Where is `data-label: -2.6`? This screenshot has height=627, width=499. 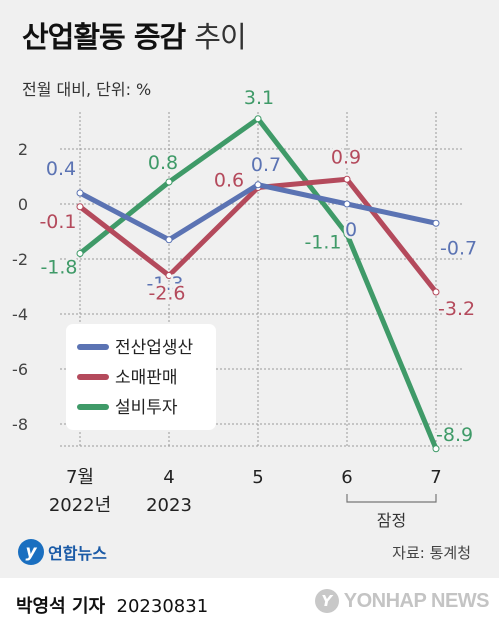
data-label: -2.6 is located at coordinates (166, 294).